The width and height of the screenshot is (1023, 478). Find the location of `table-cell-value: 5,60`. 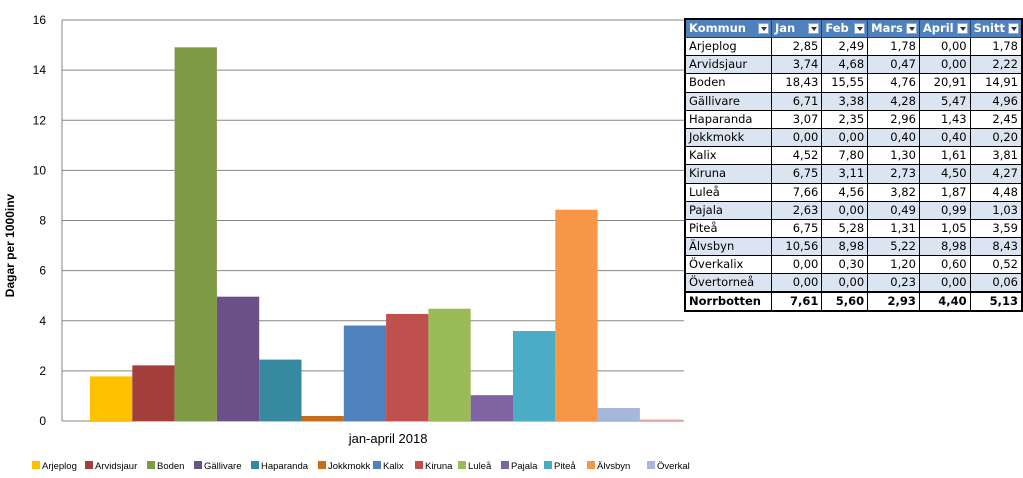

table-cell-value: 5,60 is located at coordinates (845, 301).